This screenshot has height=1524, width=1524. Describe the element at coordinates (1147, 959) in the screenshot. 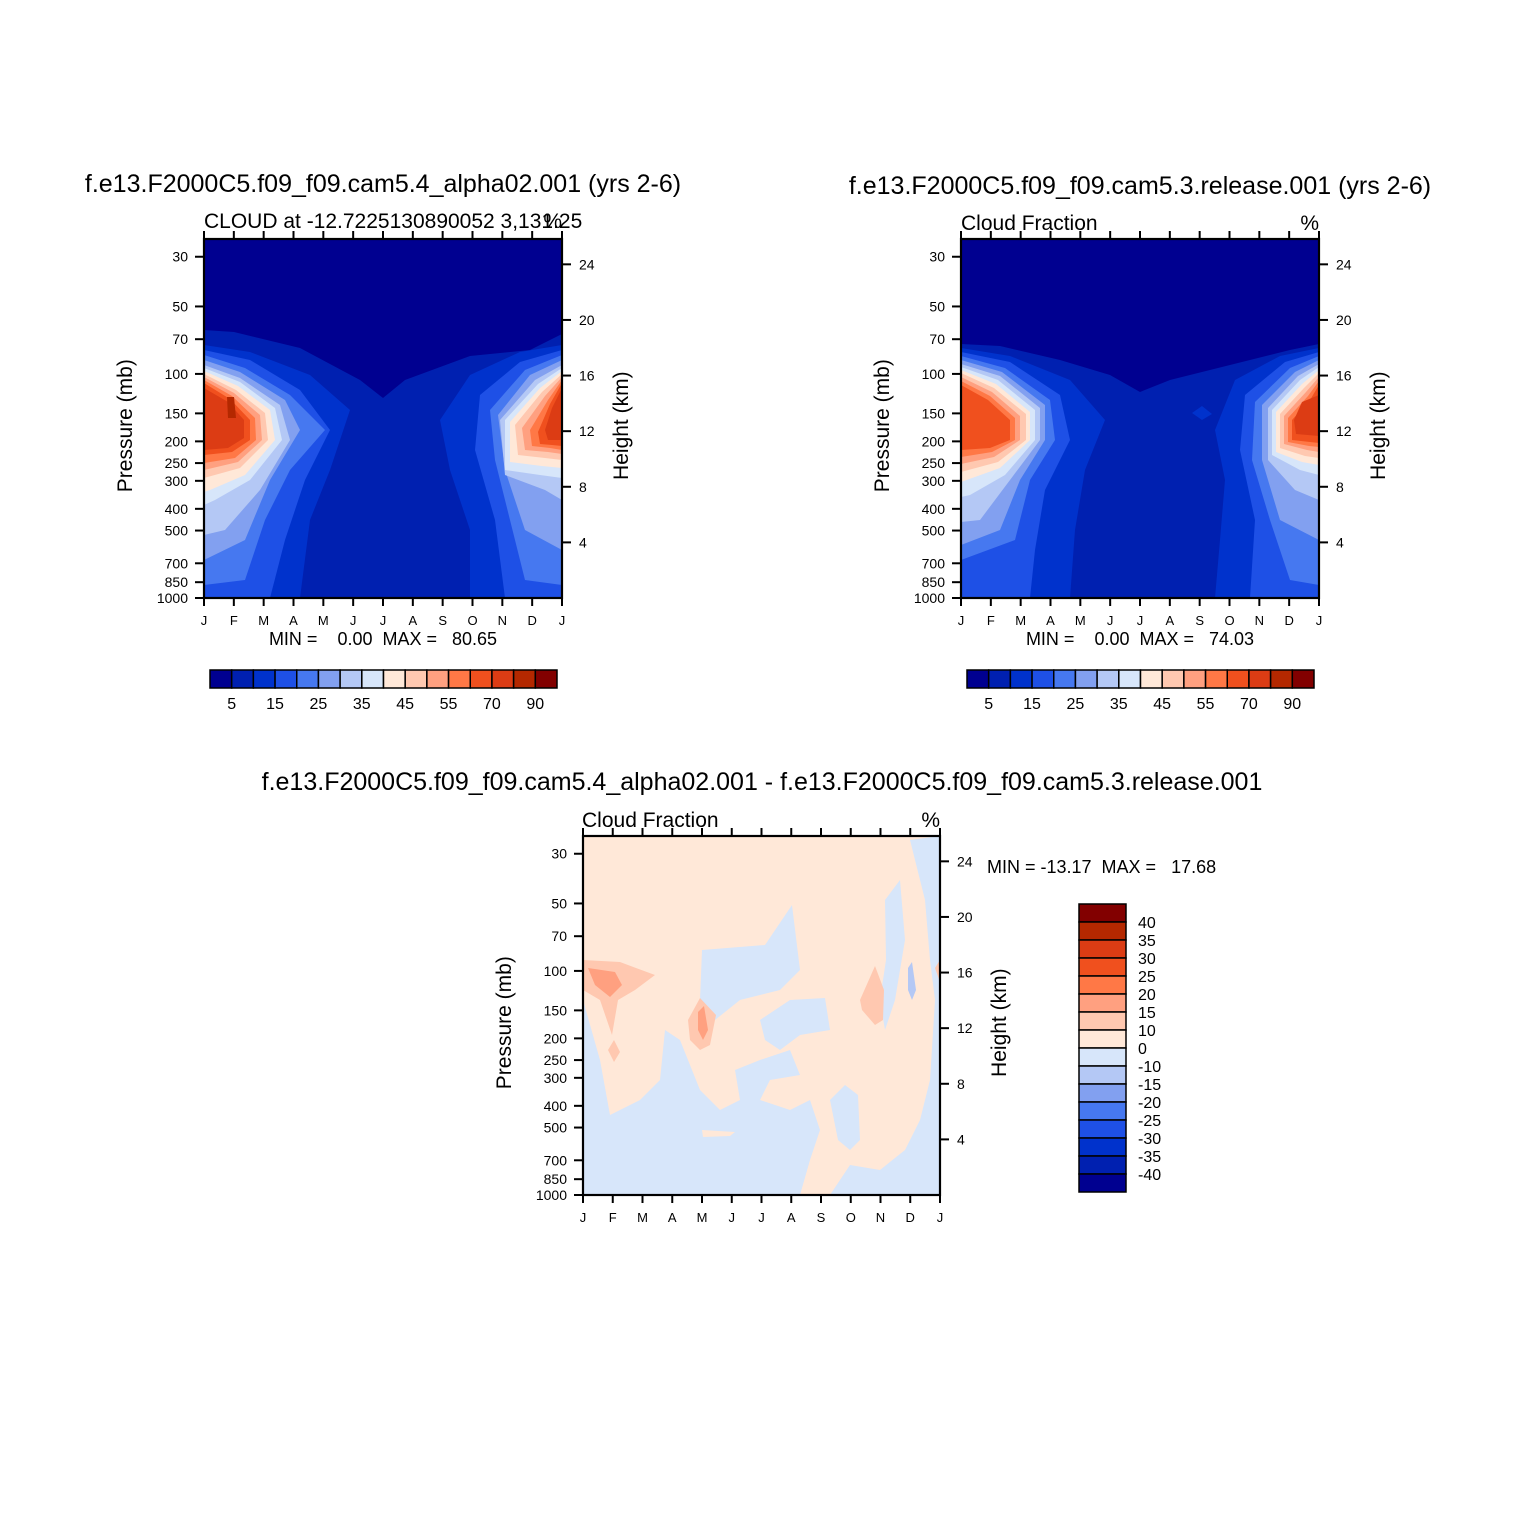

I see `colorbar-label: 30` at that location.